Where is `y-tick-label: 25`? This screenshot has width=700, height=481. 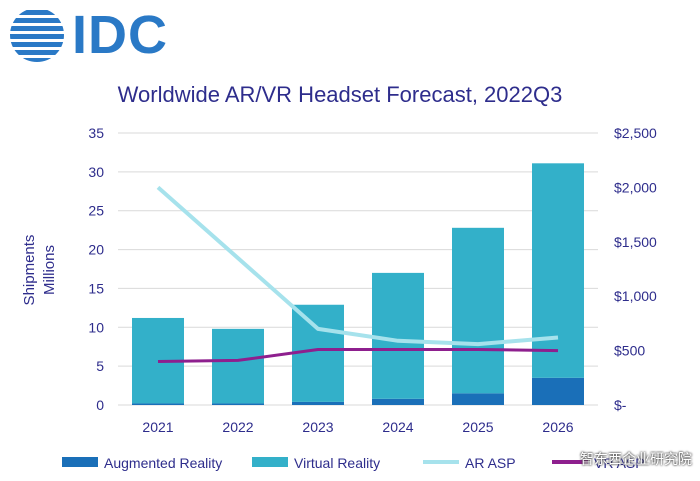
y-tick-label: 25 is located at coordinates (96, 211).